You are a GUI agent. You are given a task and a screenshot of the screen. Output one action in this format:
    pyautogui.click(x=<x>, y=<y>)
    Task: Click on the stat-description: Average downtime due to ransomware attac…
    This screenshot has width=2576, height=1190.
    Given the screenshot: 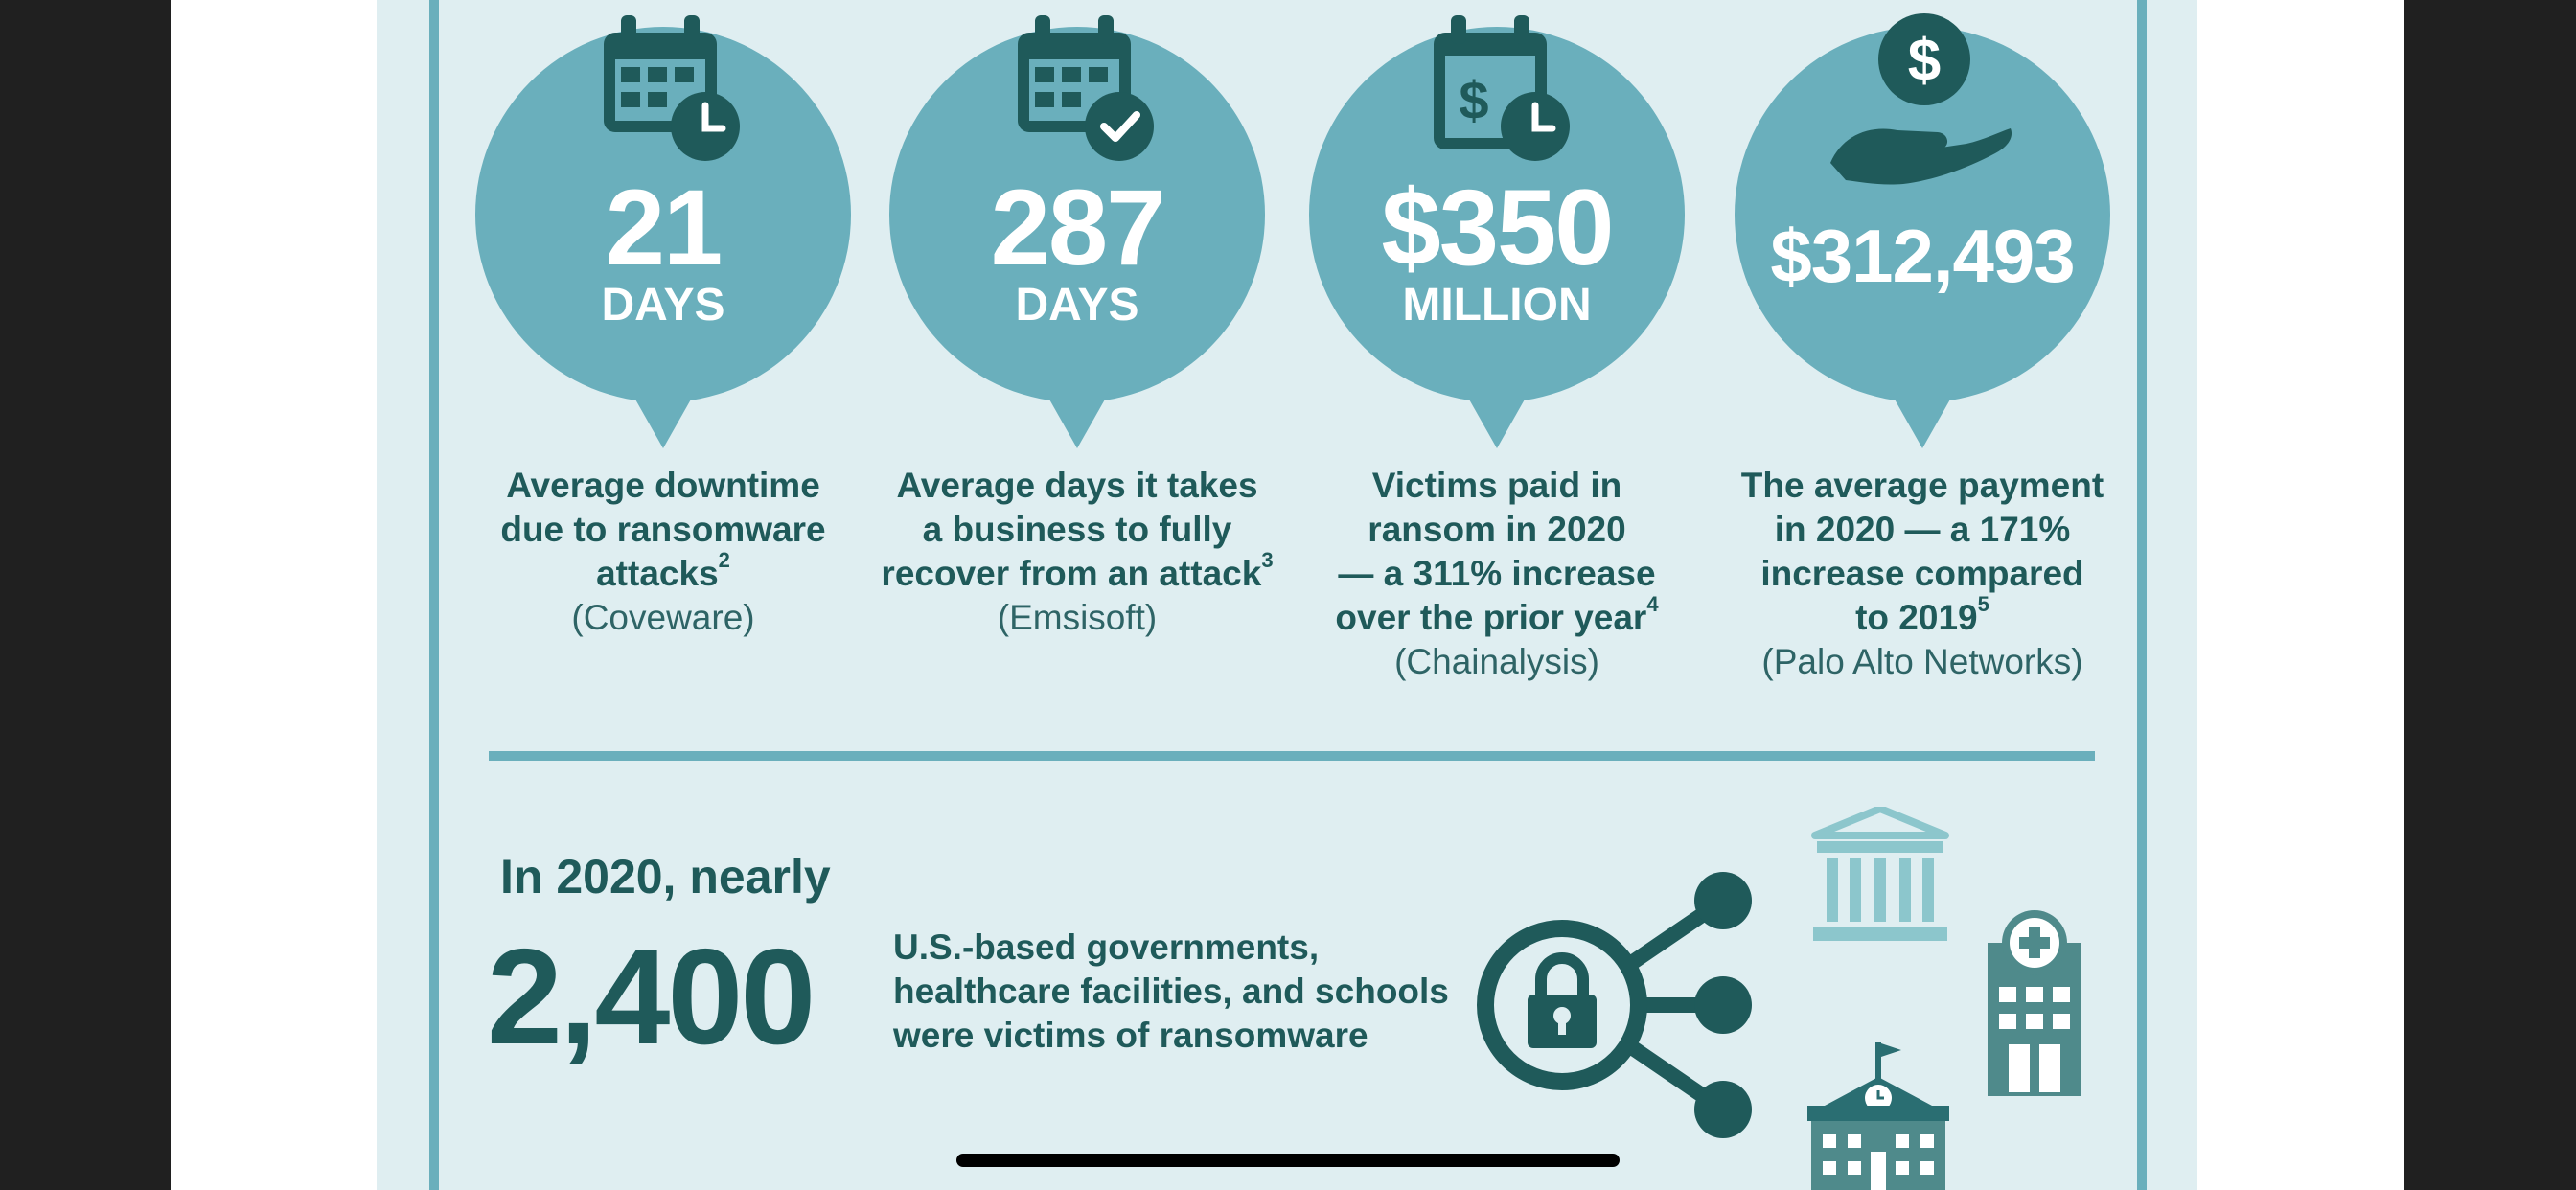 What is the action you would take?
    pyautogui.click(x=663, y=552)
    